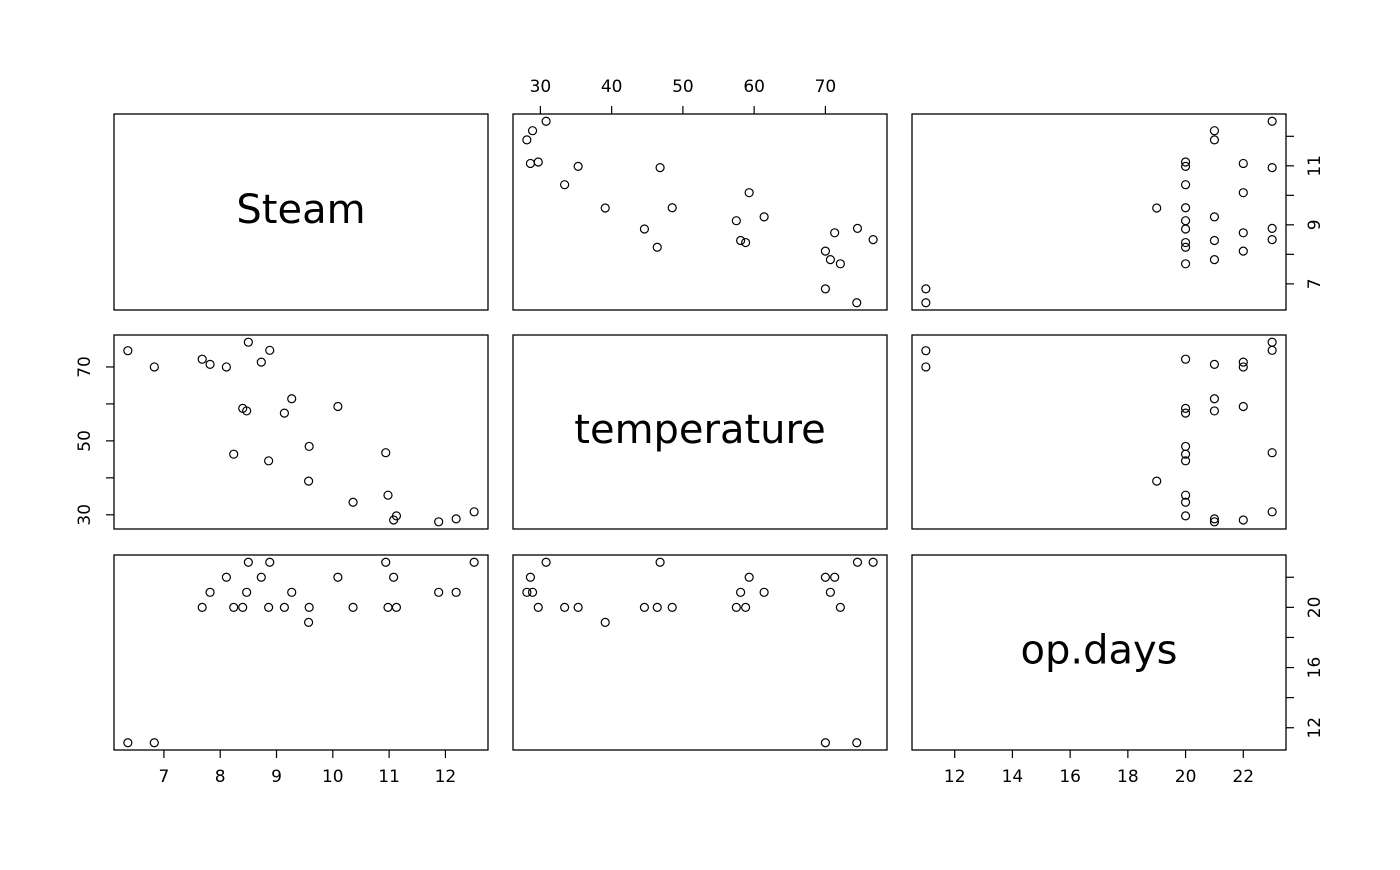 The width and height of the screenshot is (1400, 870). I want to click on variable-label: op.days, so click(1099, 651).